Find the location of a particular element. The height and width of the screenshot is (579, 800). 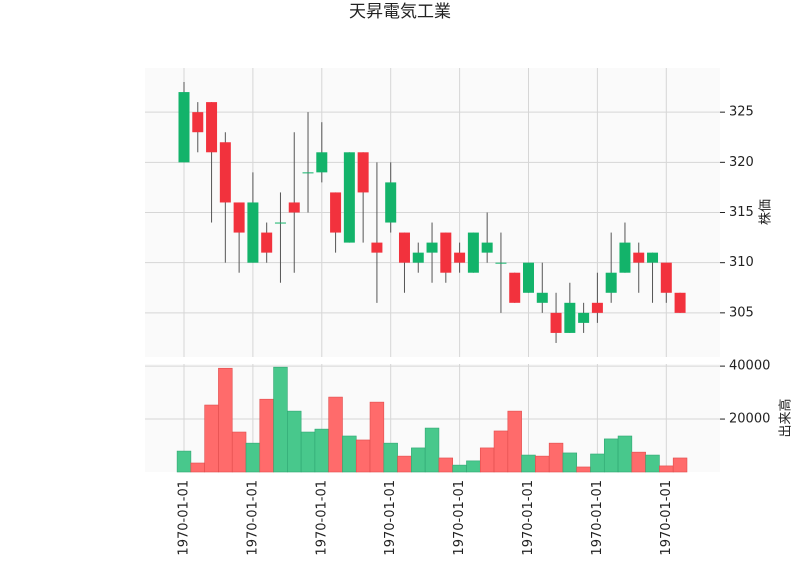

volume-tick-label: 40000 is located at coordinates (749, 366).